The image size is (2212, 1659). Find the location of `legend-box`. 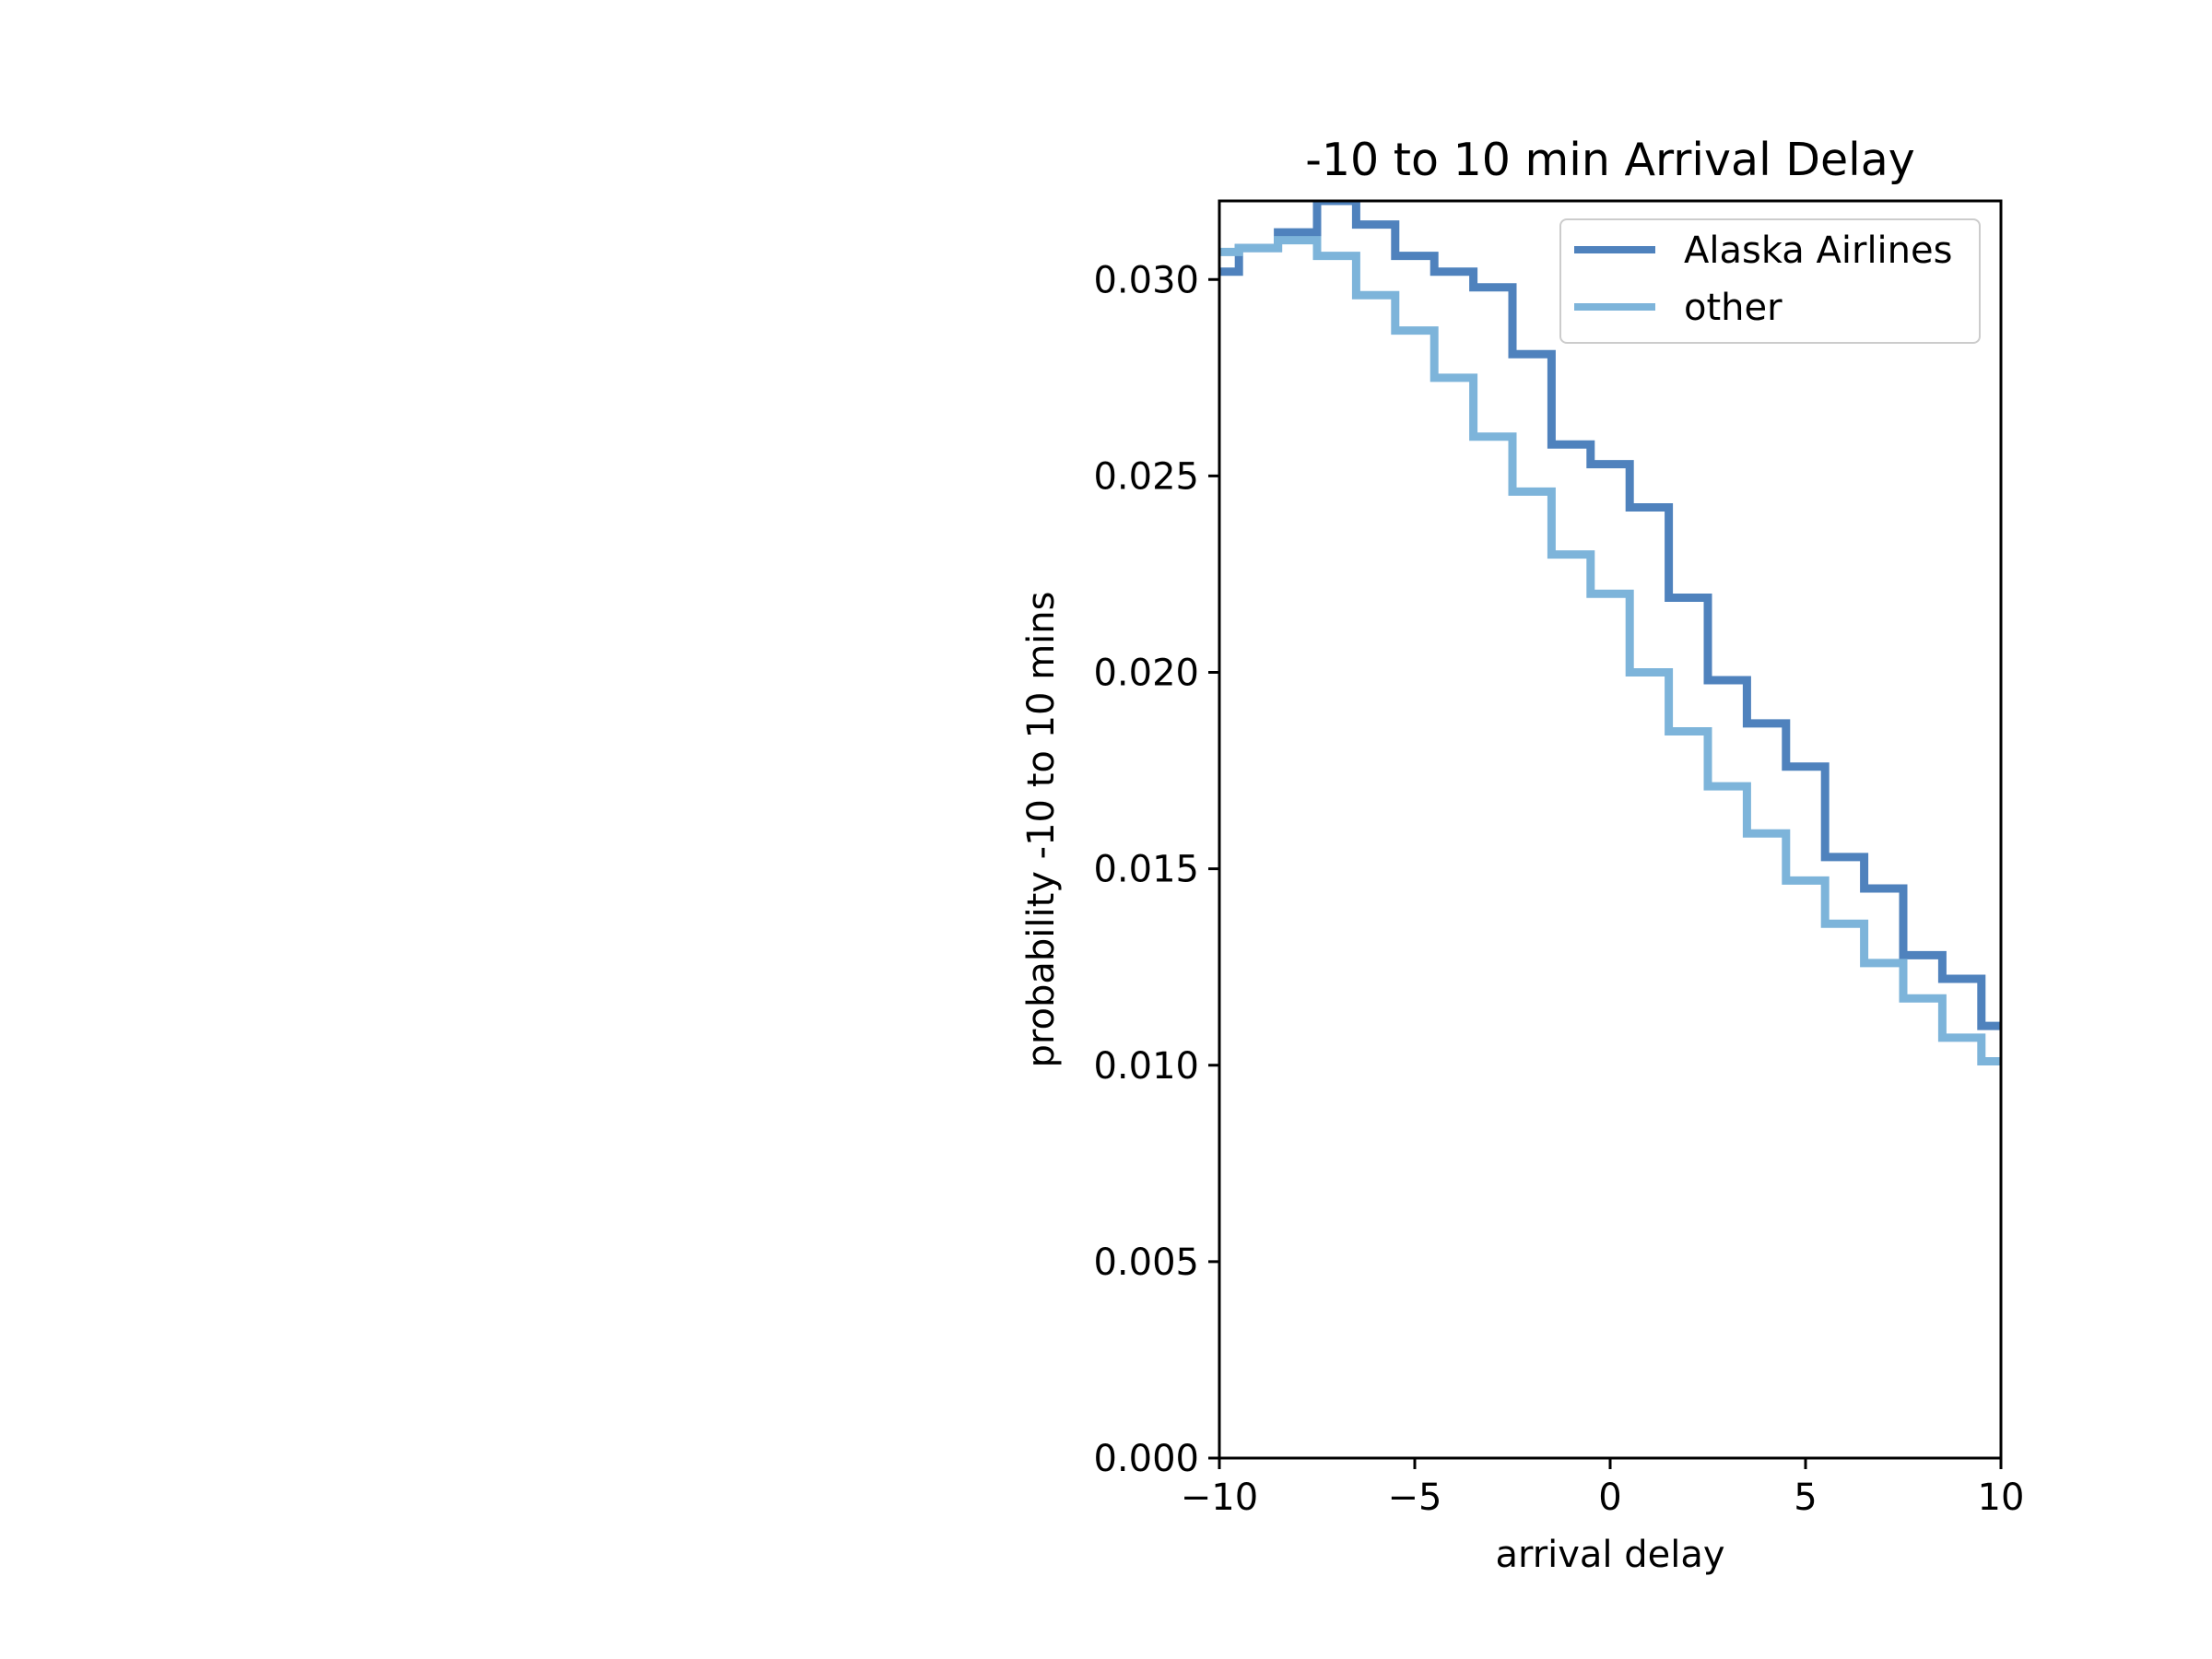

legend-box is located at coordinates (1770, 281).